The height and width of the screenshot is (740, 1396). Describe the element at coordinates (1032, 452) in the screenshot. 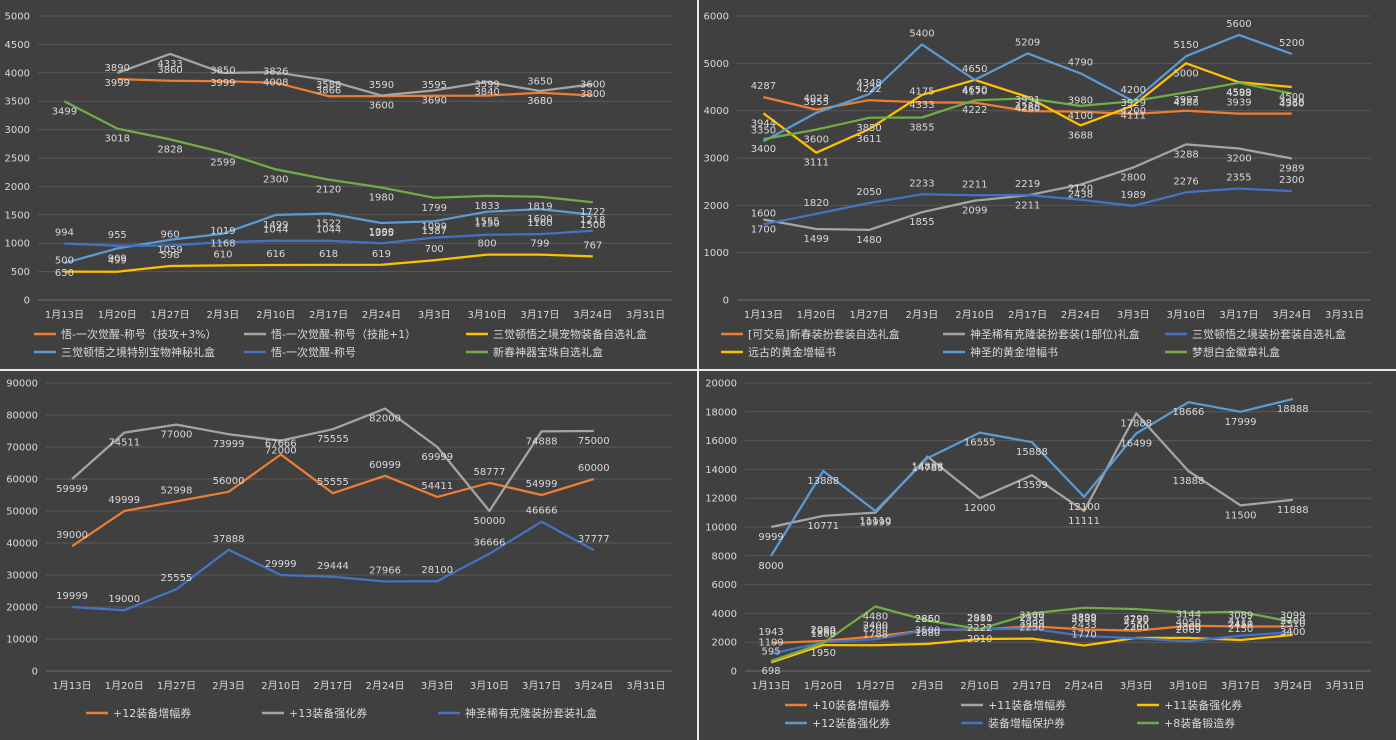

I see `data-label: 15888` at that location.